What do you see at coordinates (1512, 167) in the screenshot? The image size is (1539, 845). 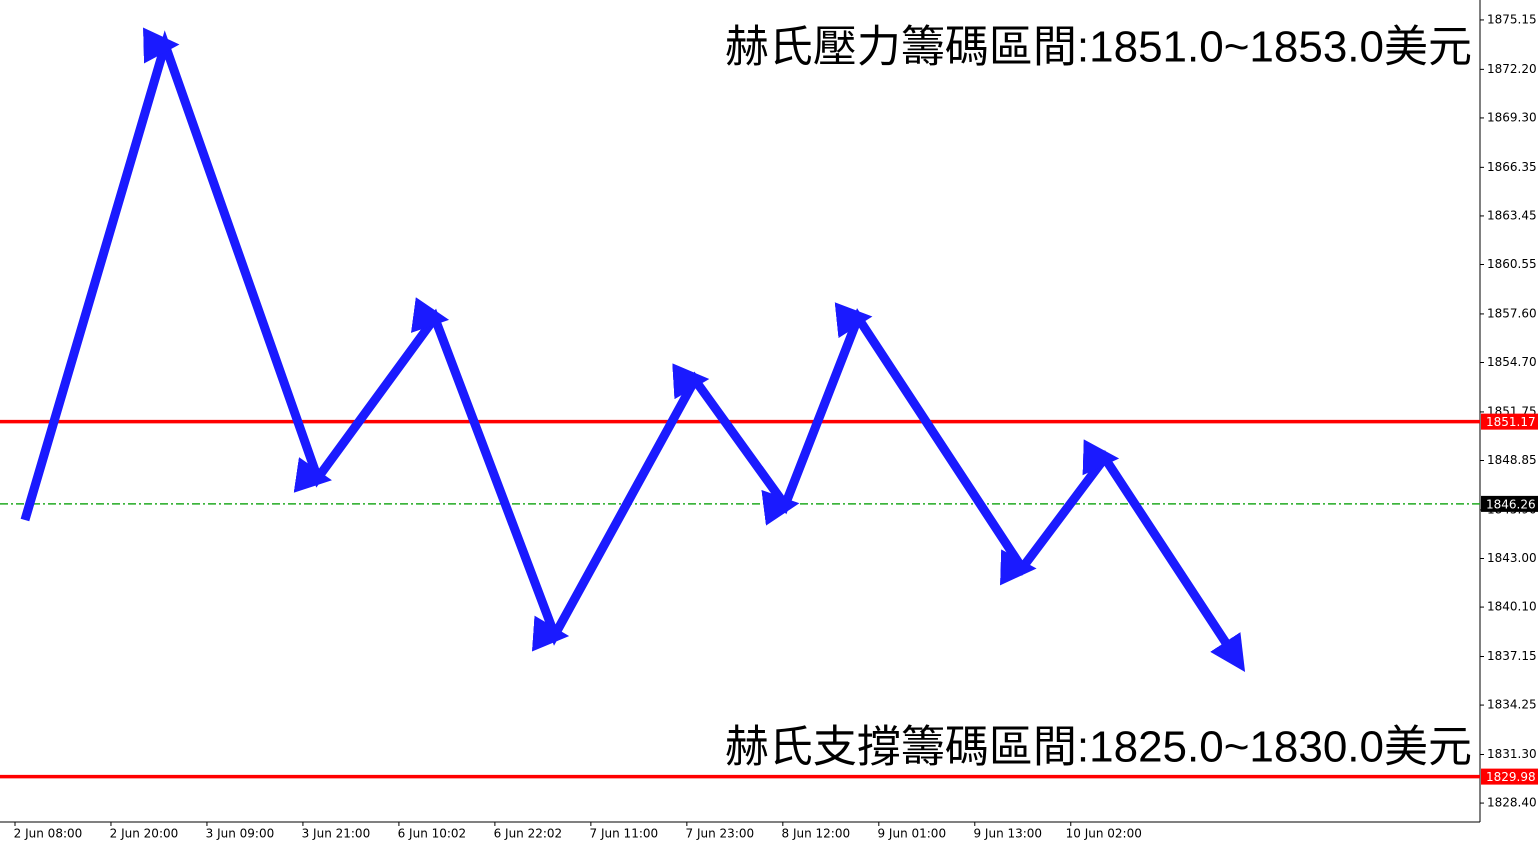 I see `y-tick-label: 1866.35` at bounding box center [1512, 167].